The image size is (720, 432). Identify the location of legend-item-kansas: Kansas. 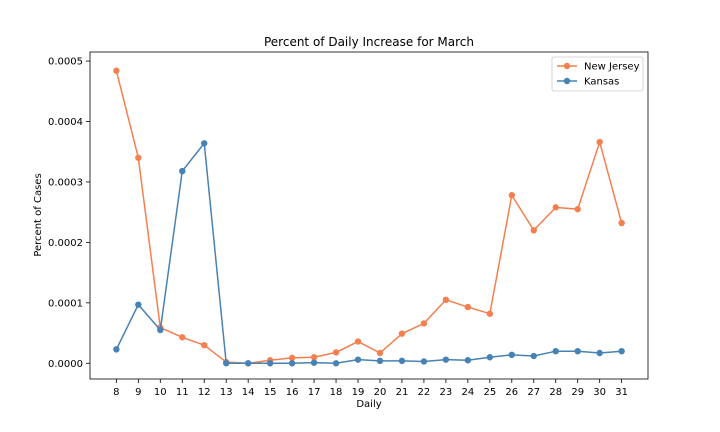
(588, 82).